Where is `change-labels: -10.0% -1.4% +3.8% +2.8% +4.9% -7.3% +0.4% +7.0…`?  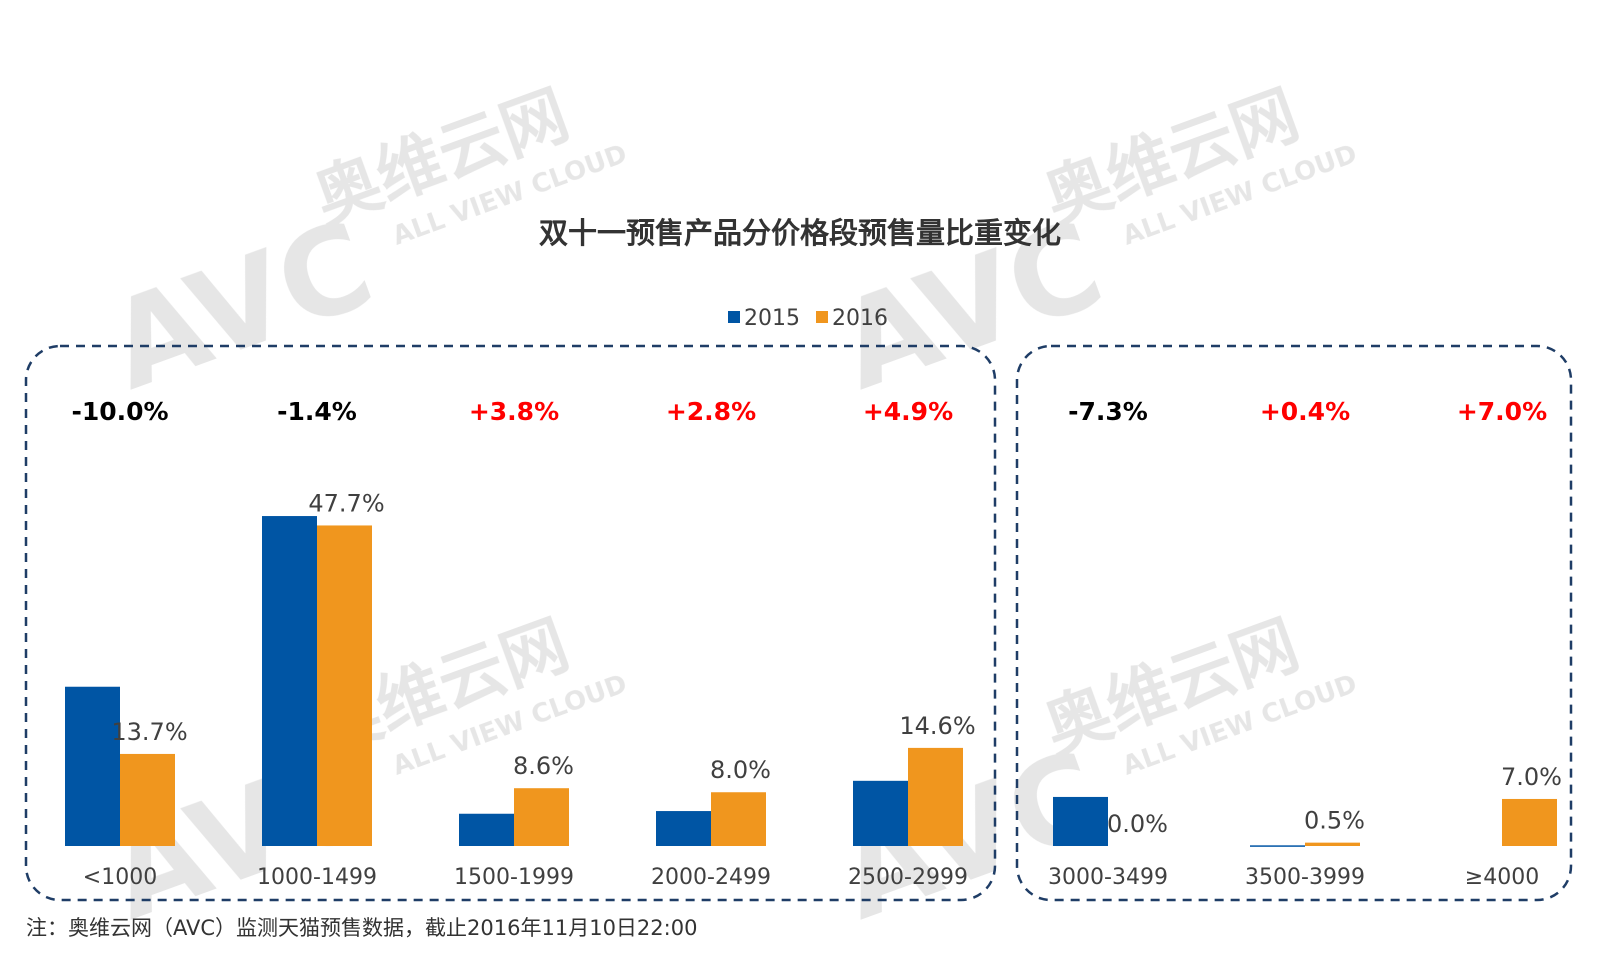 change-labels: -10.0% -1.4% +3.8% +2.8% +4.9% -7.3% +0.4% +7.0… is located at coordinates (809, 411).